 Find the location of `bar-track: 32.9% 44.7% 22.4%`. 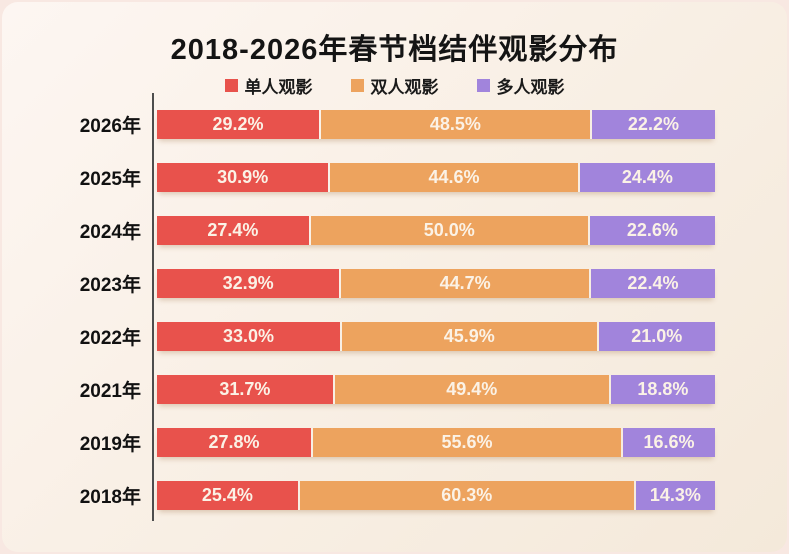

bar-track: 32.9% 44.7% 22.4% is located at coordinates (436, 283).